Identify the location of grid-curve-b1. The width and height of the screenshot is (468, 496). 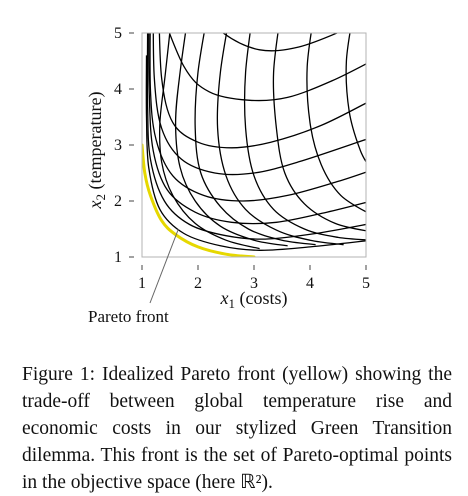
(209, 141).